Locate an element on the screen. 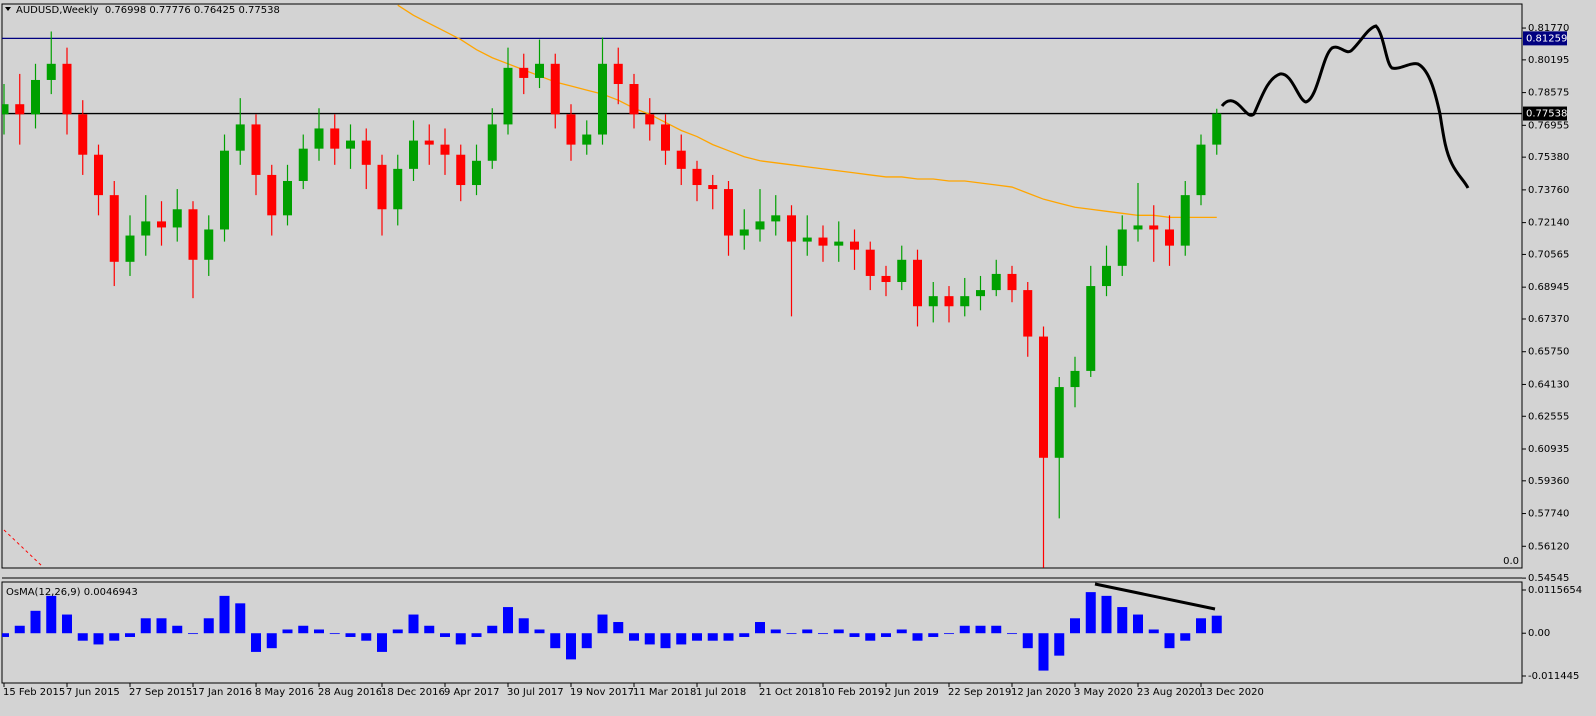 The height and width of the screenshot is (716, 1596). x-tick-label: 19 Nov 2017 is located at coordinates (602, 692).